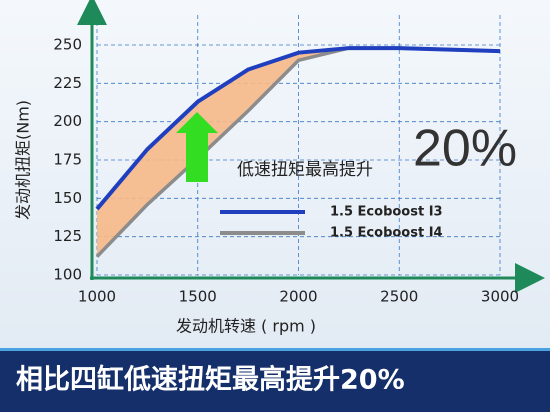 This screenshot has width=550, height=416. Describe the element at coordinates (275, 349) in the screenshot. I see `banner-stripe` at that location.